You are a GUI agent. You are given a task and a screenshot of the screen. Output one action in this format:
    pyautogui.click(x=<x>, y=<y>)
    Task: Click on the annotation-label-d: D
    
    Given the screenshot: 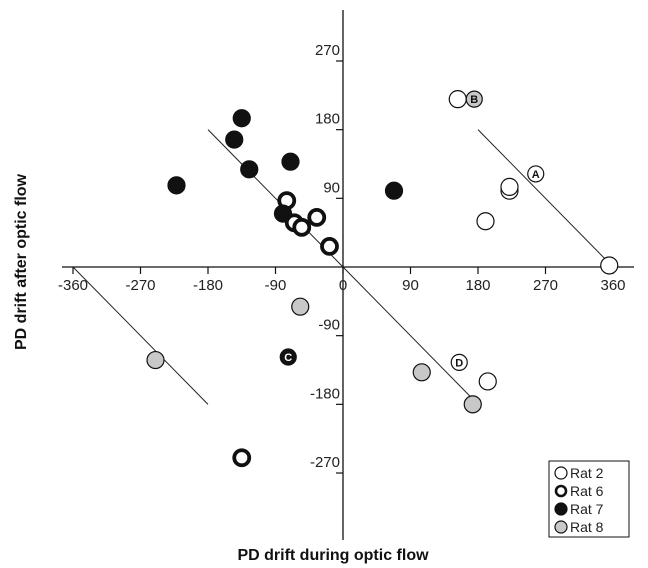 What is the action you would take?
    pyautogui.click(x=459, y=363)
    